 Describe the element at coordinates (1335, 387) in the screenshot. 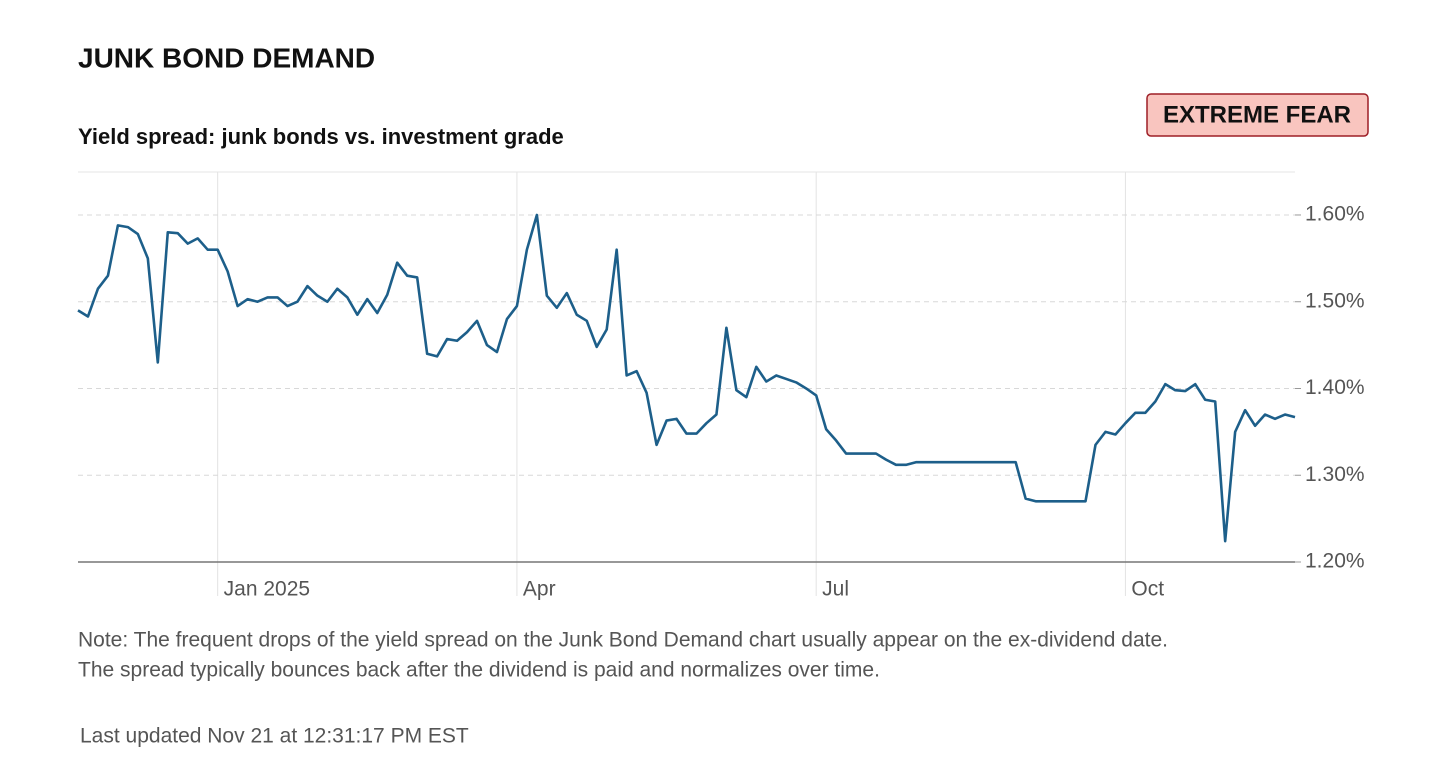

I see `y-tick-label: 1.40%` at that location.